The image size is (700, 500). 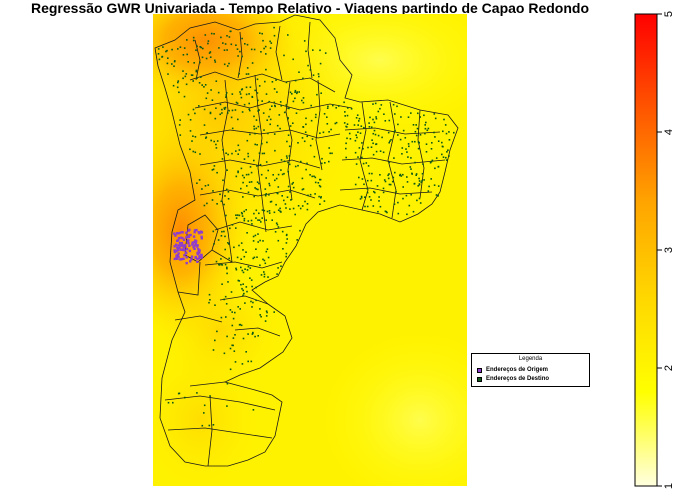 I want to click on legend-item-origin: Endereços de Origem, so click(x=512, y=370).